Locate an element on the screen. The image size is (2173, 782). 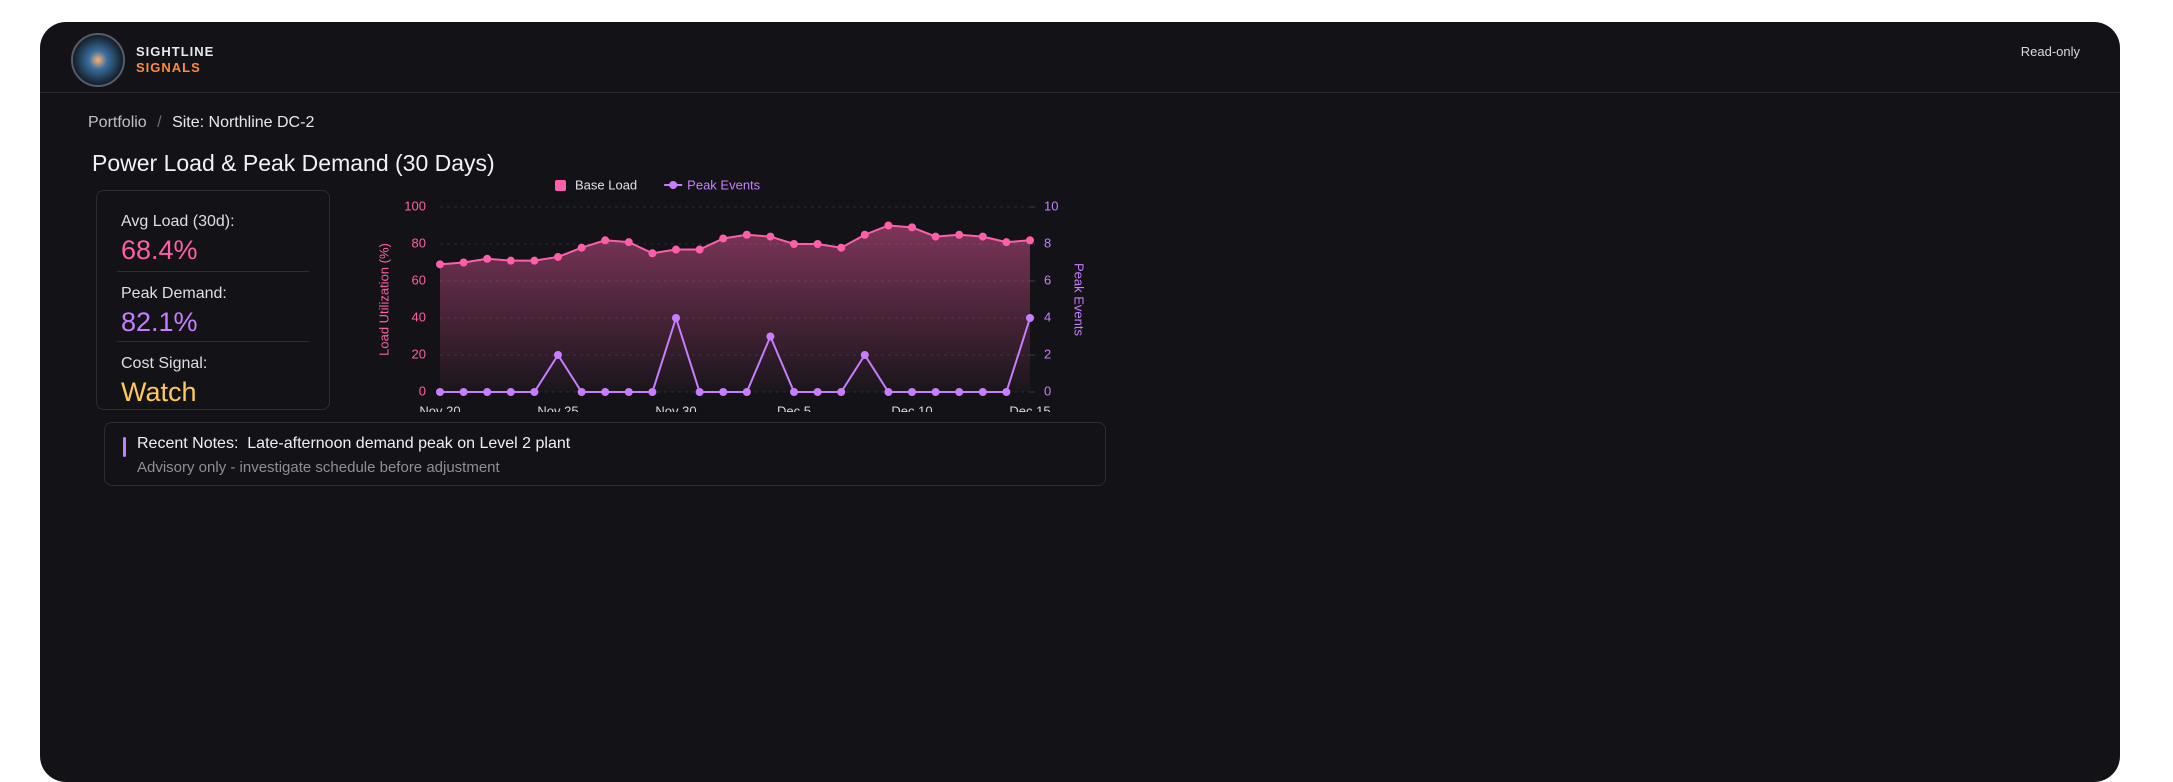
breadcrumb: Portfolio / Site: Northline DC-2 is located at coordinates (204, 123).